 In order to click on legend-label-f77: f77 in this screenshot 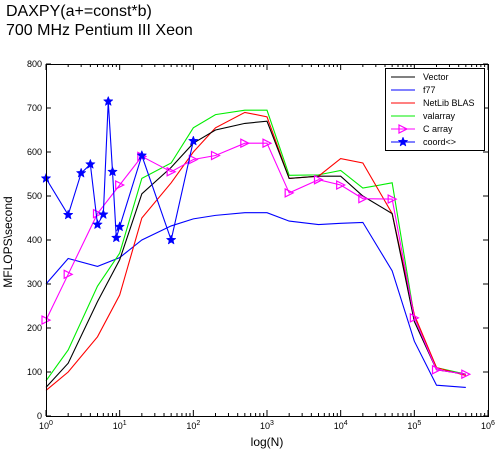, I will do `click(429, 90)`.